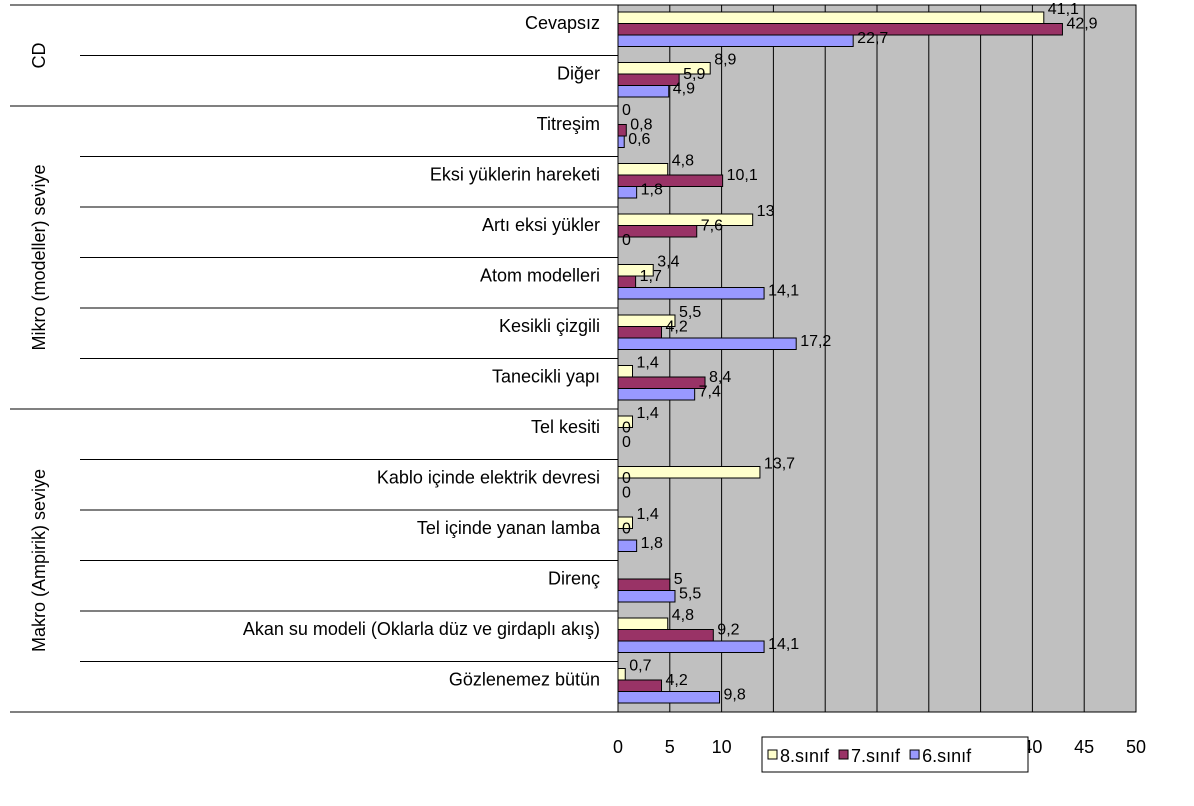 The height and width of the screenshot is (806, 1194). Describe the element at coordinates (39, 257) in the screenshot. I see `group-label: Mikro (modeller) seviye` at that location.